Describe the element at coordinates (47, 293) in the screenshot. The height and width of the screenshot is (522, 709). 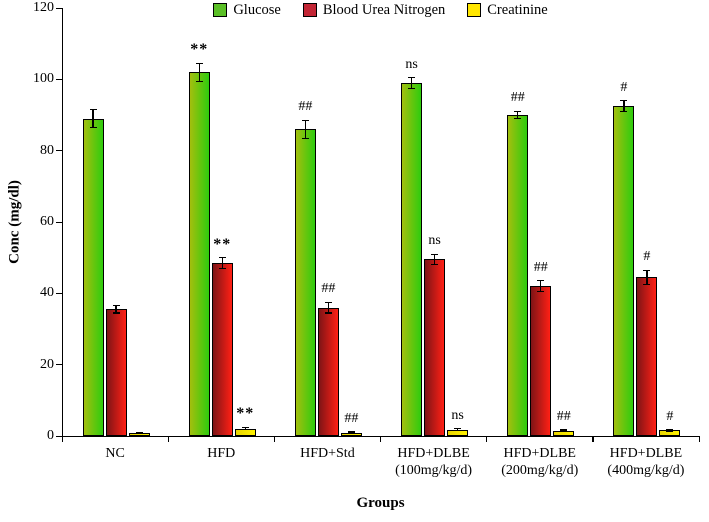
I see `y-tick-label: 40` at that location.